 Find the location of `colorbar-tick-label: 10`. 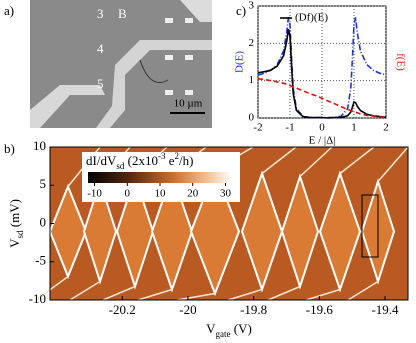

colorbar-tick-label: 10 is located at coordinates (161, 194).